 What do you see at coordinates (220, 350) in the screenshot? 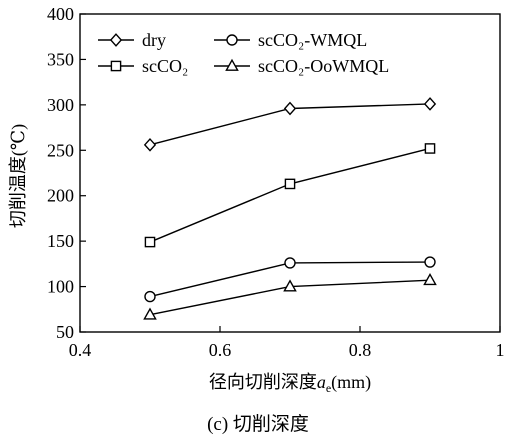
I see `x-tick-label: 0.6` at bounding box center [220, 350].